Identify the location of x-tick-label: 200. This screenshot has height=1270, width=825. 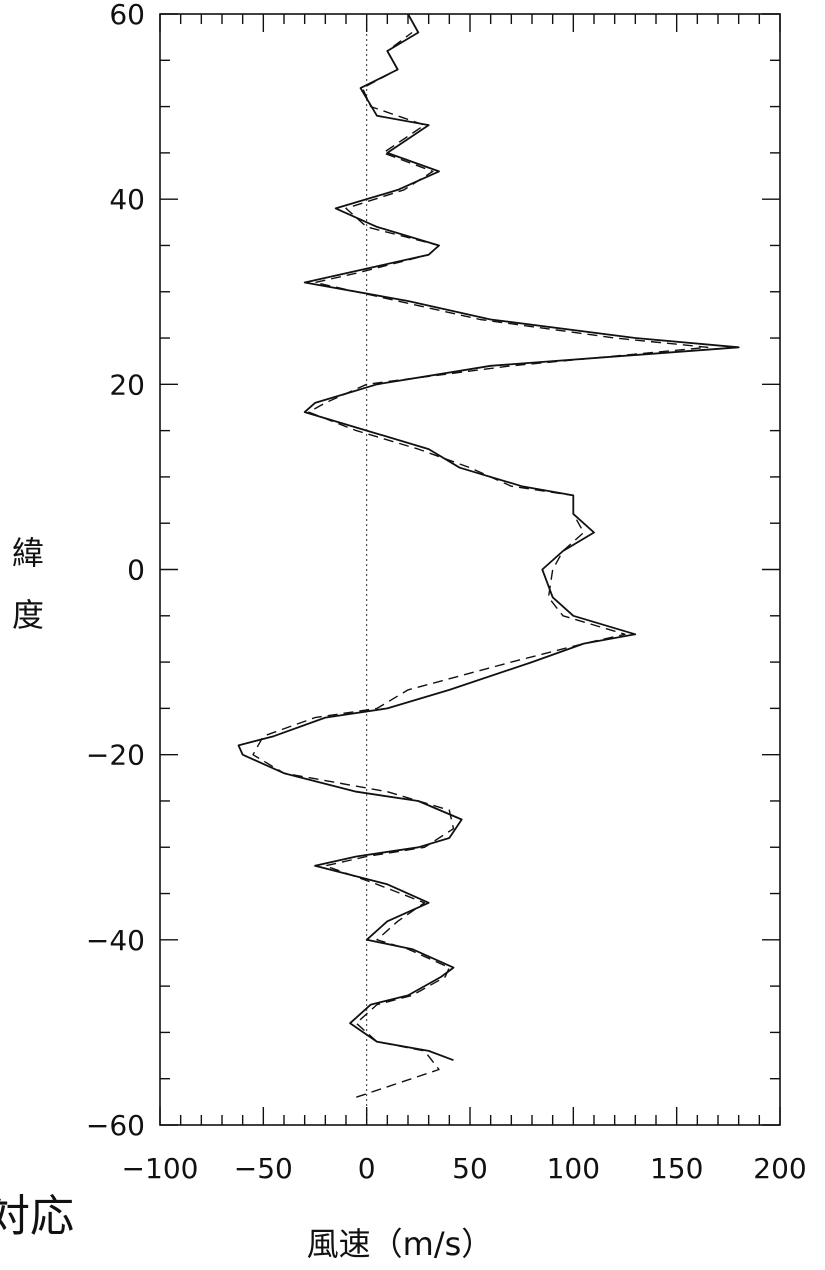
(779, 1168).